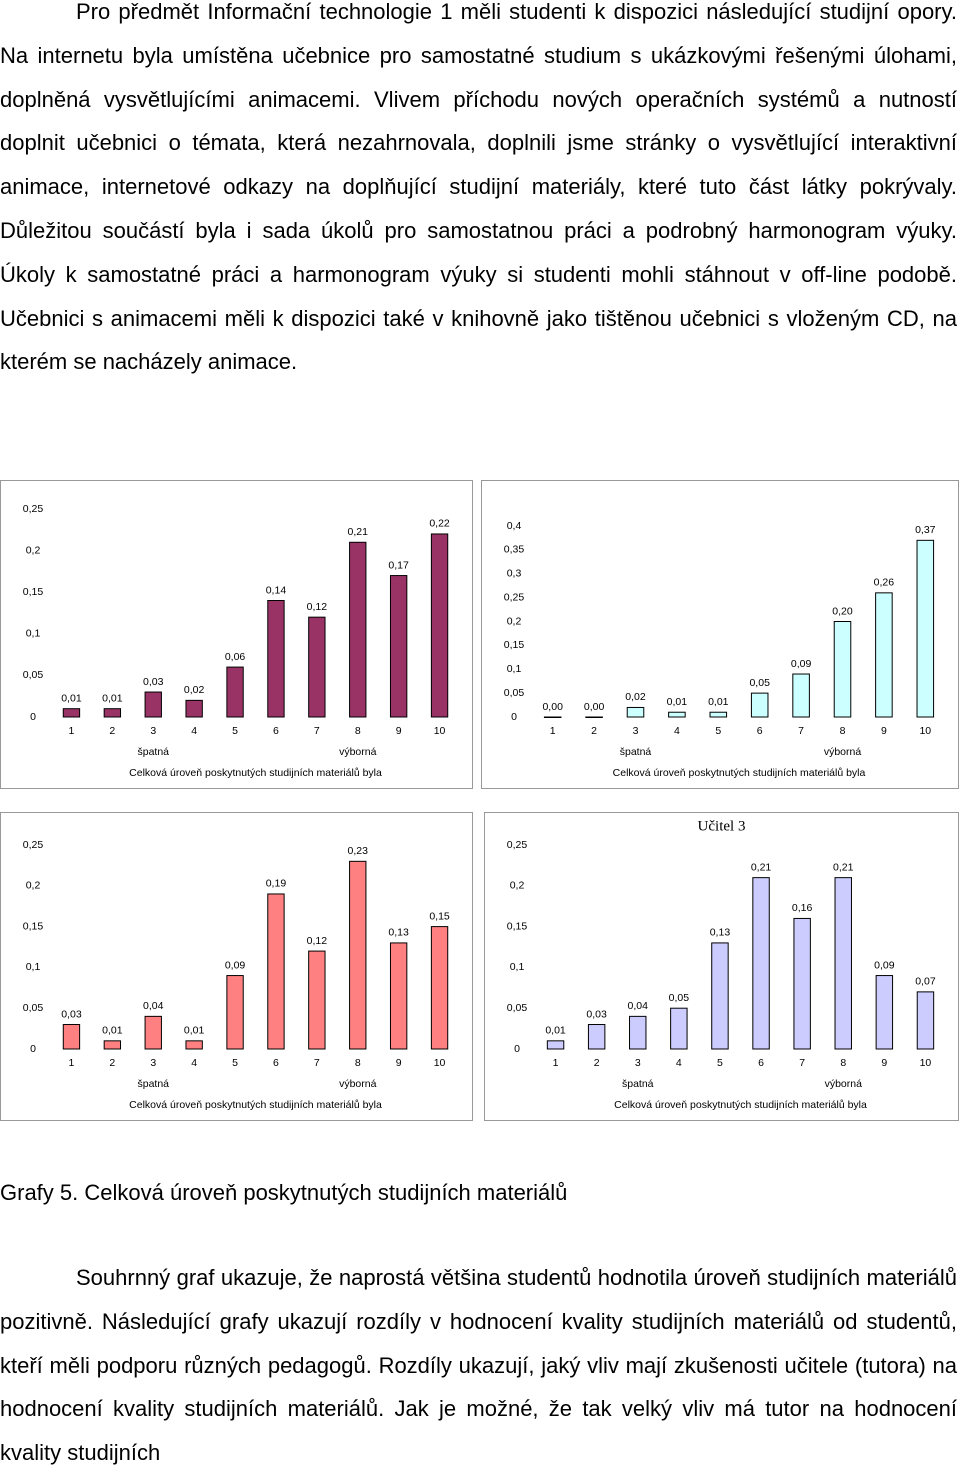 Image resolution: width=960 pixels, height=1475 pixels. I want to click on value-label: 0,09, so click(884, 965).